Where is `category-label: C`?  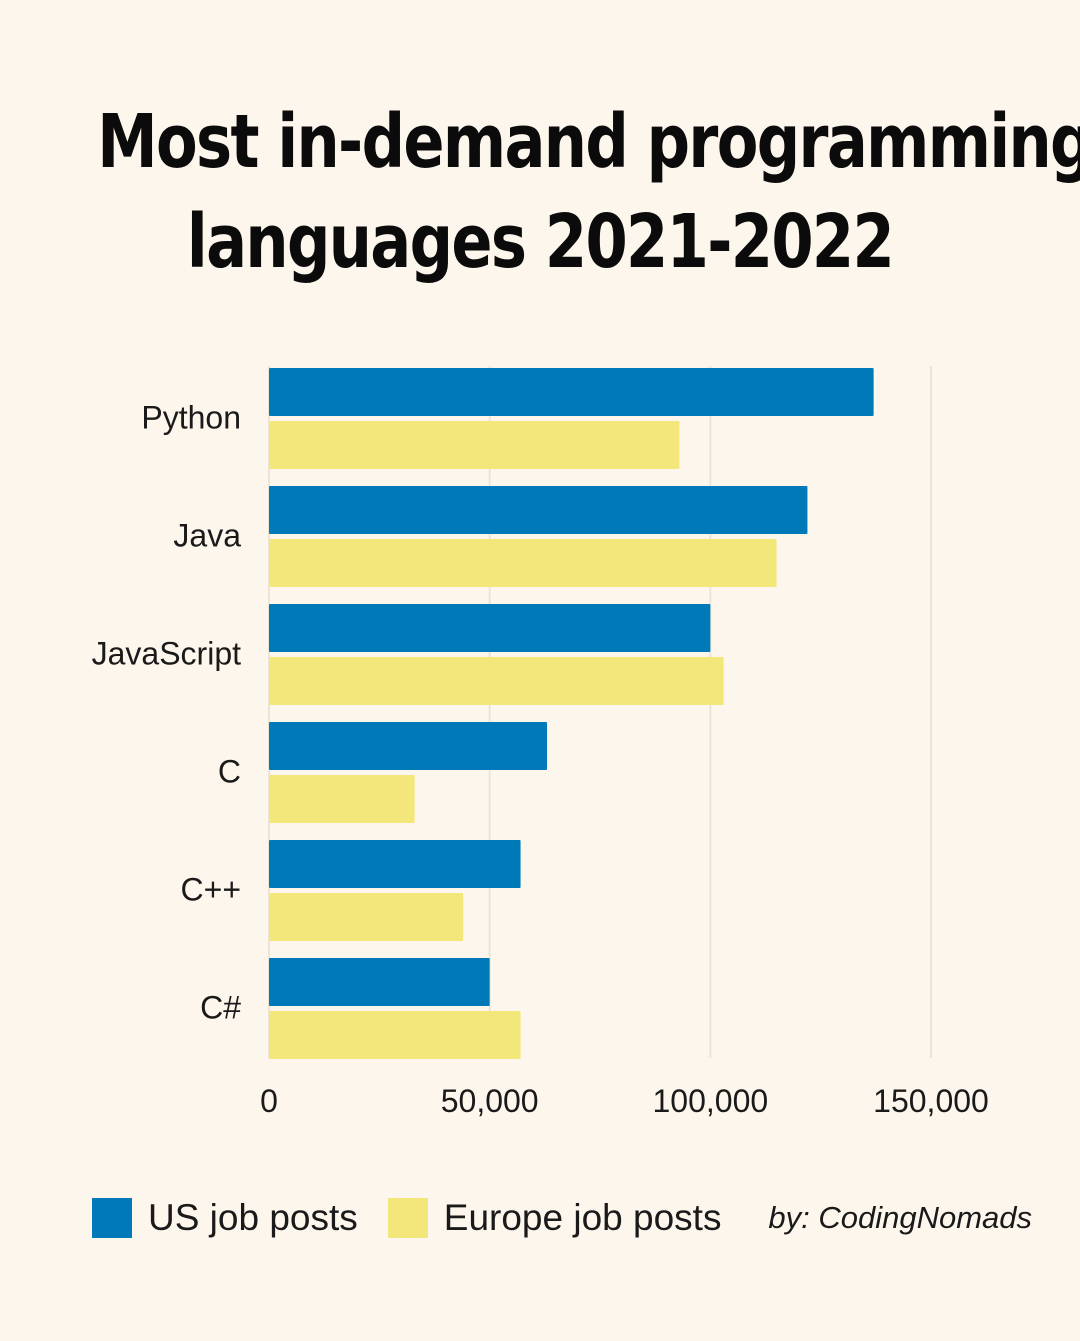
category-label: C is located at coordinates (229, 771).